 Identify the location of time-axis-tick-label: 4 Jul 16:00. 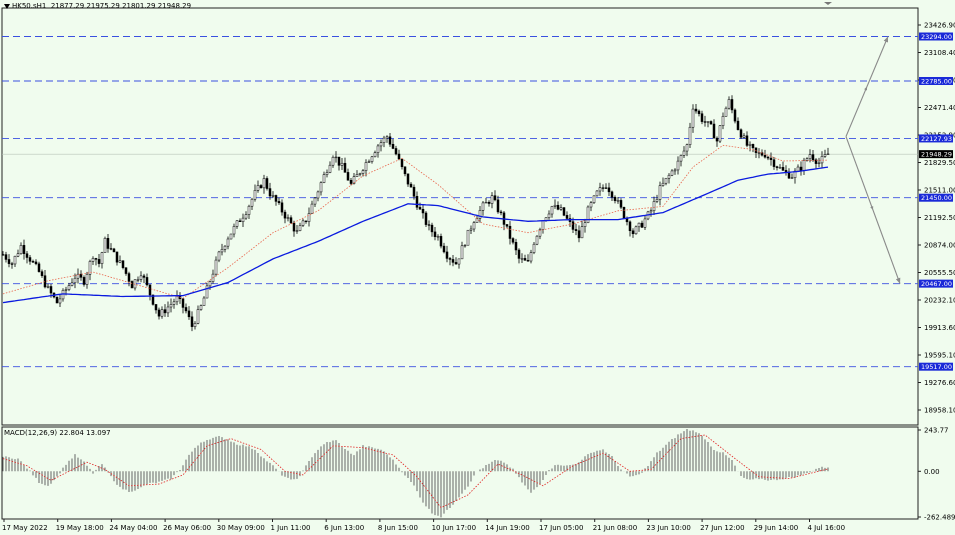
(827, 528).